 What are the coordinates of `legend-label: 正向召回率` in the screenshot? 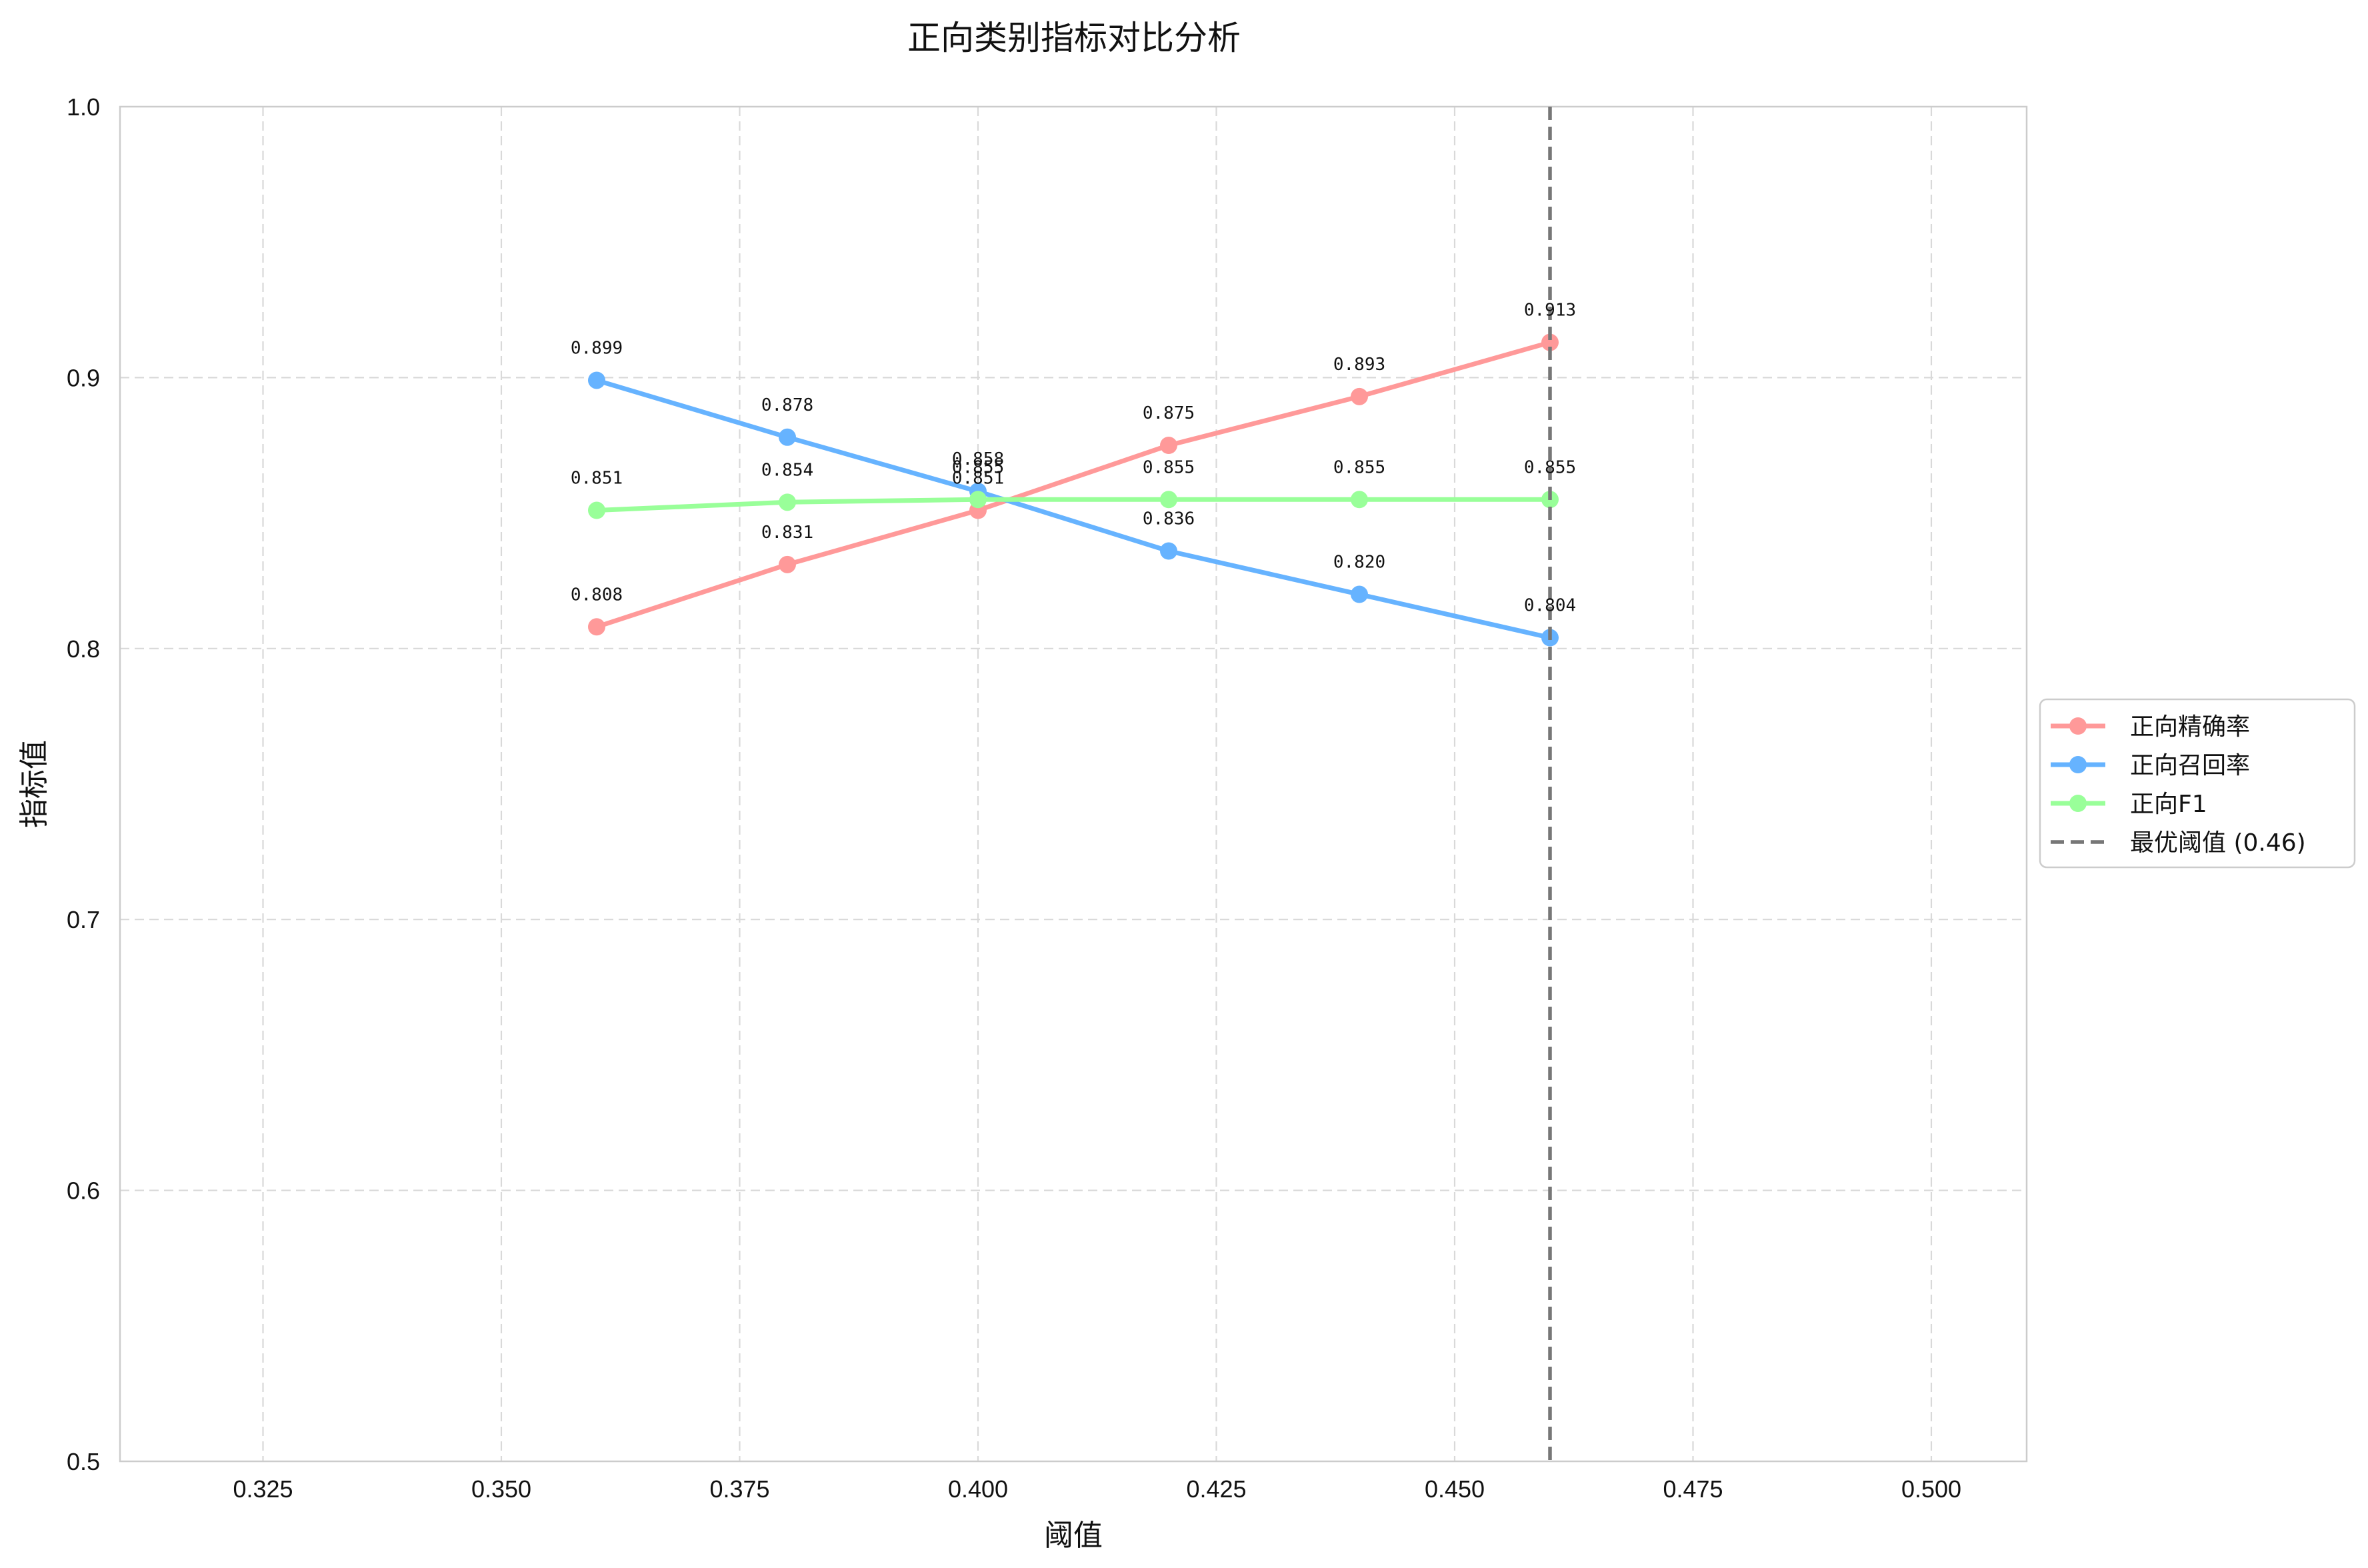 It's located at (2190, 765).